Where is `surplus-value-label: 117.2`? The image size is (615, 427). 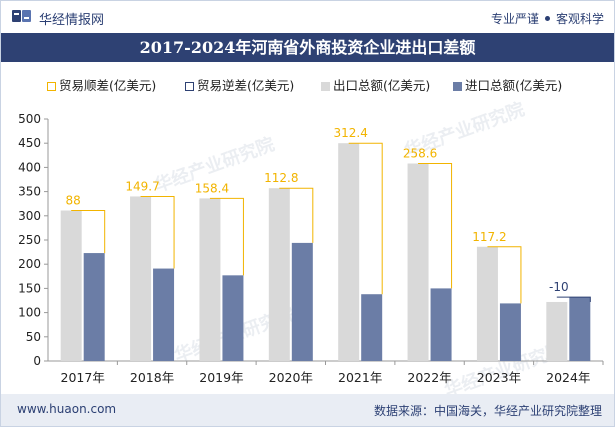 surplus-value-label: 117.2 is located at coordinates (489, 237).